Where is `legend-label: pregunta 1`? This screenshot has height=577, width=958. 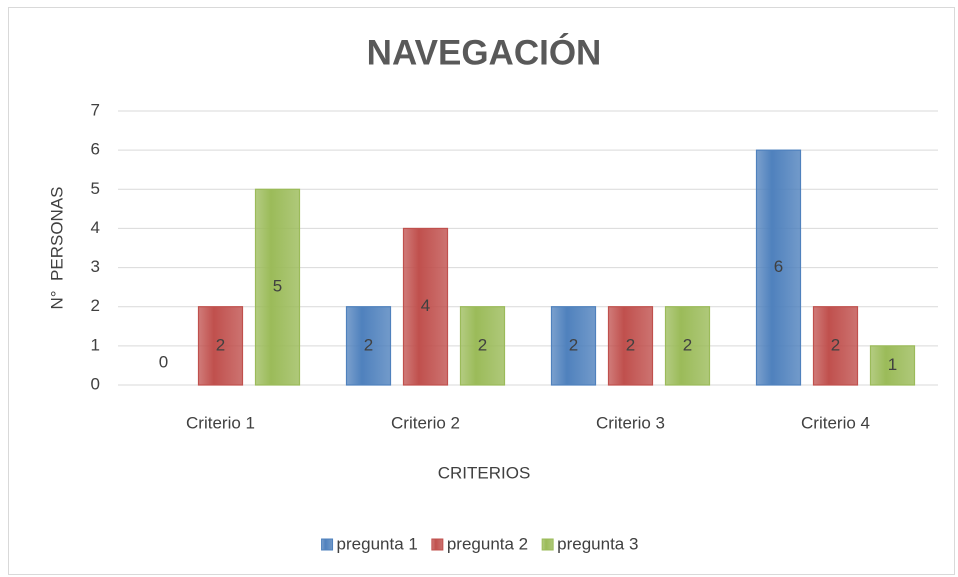 legend-label: pregunta 1 is located at coordinates (377, 543).